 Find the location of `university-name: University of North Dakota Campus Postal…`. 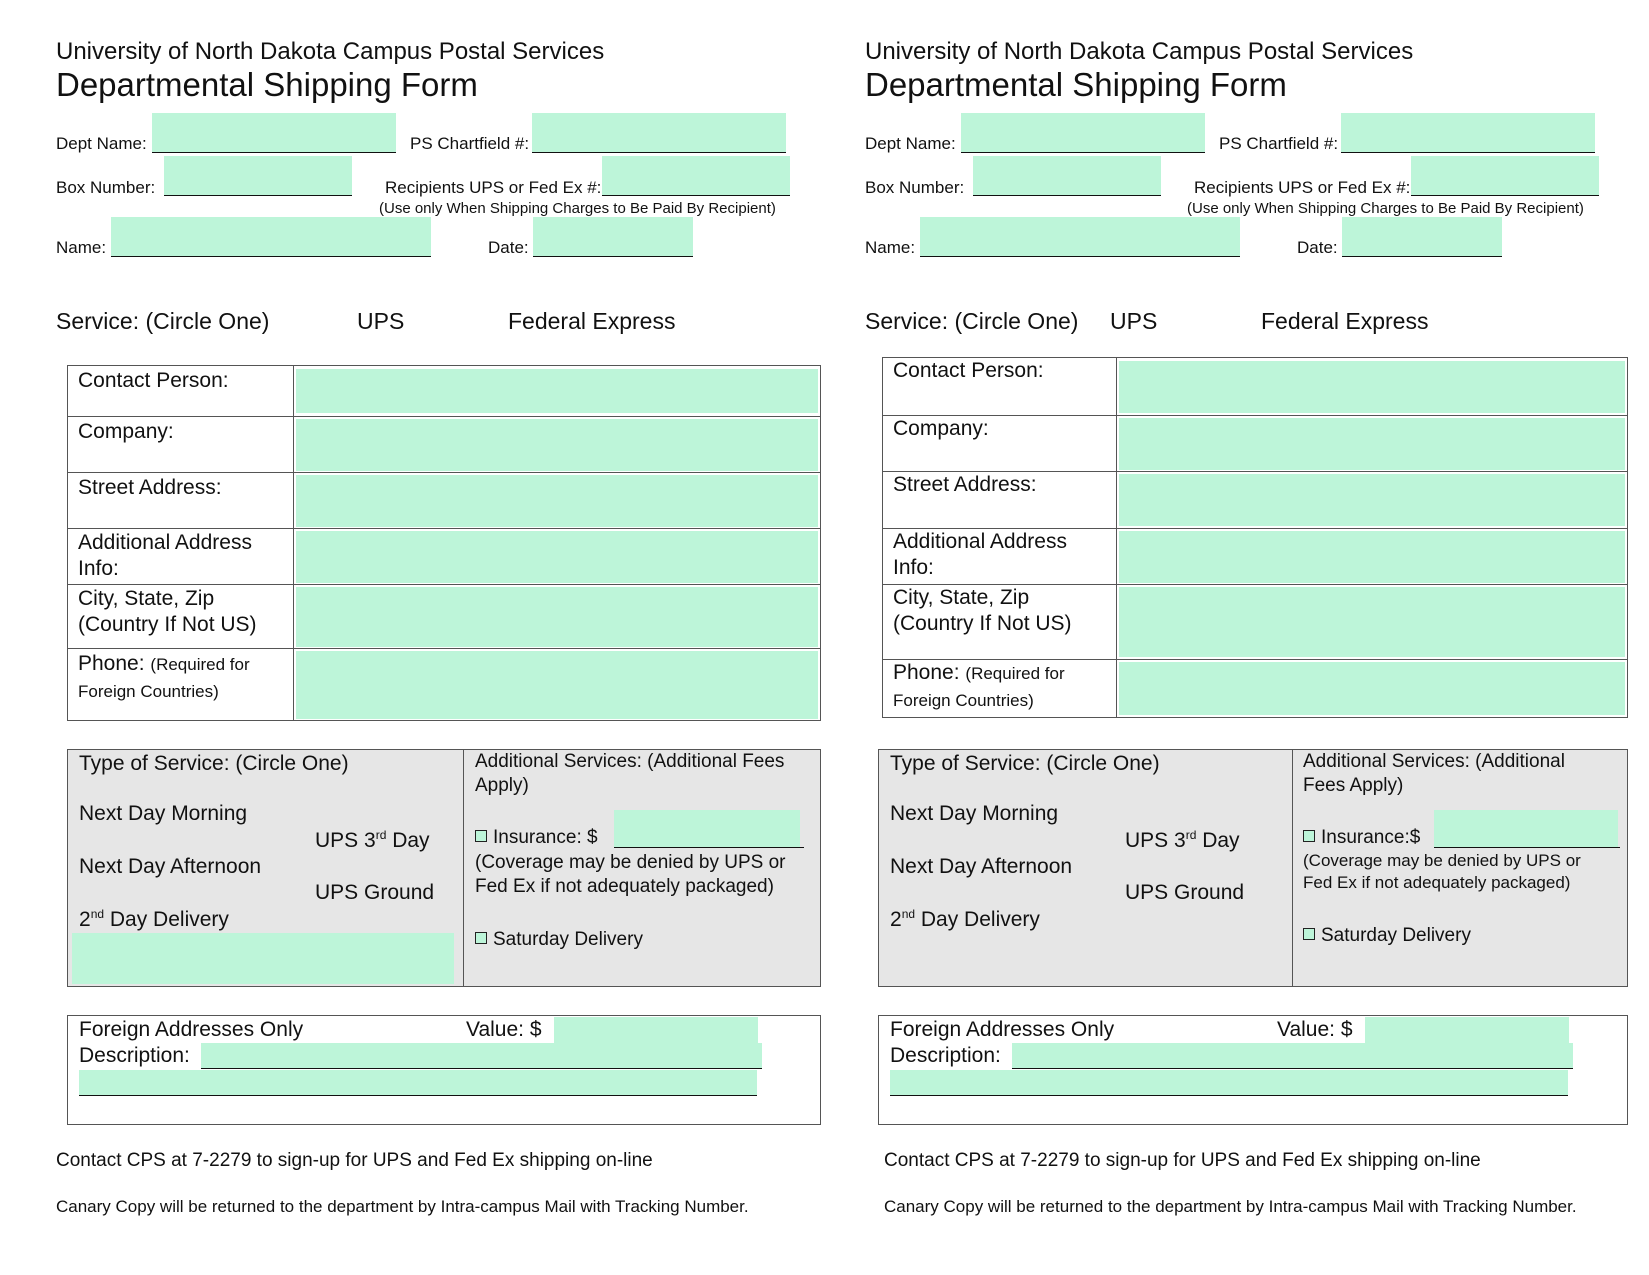

university-name: University of North Dakota Campus Postal… is located at coordinates (1139, 51).